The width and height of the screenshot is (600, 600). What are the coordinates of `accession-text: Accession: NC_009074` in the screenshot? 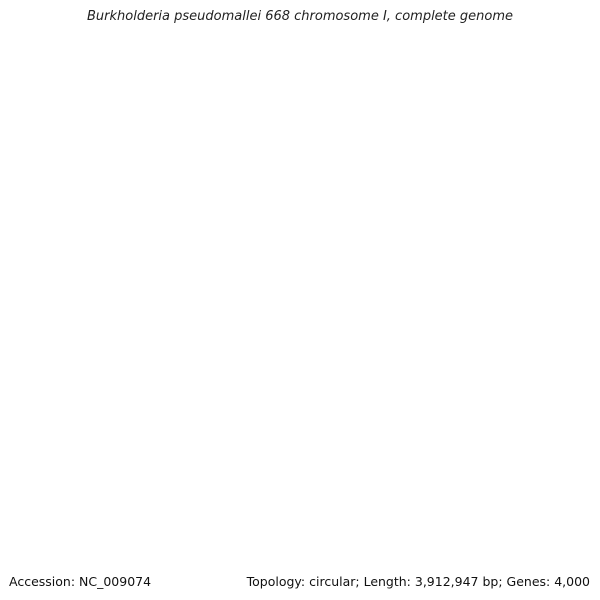 It's located at (80, 581).